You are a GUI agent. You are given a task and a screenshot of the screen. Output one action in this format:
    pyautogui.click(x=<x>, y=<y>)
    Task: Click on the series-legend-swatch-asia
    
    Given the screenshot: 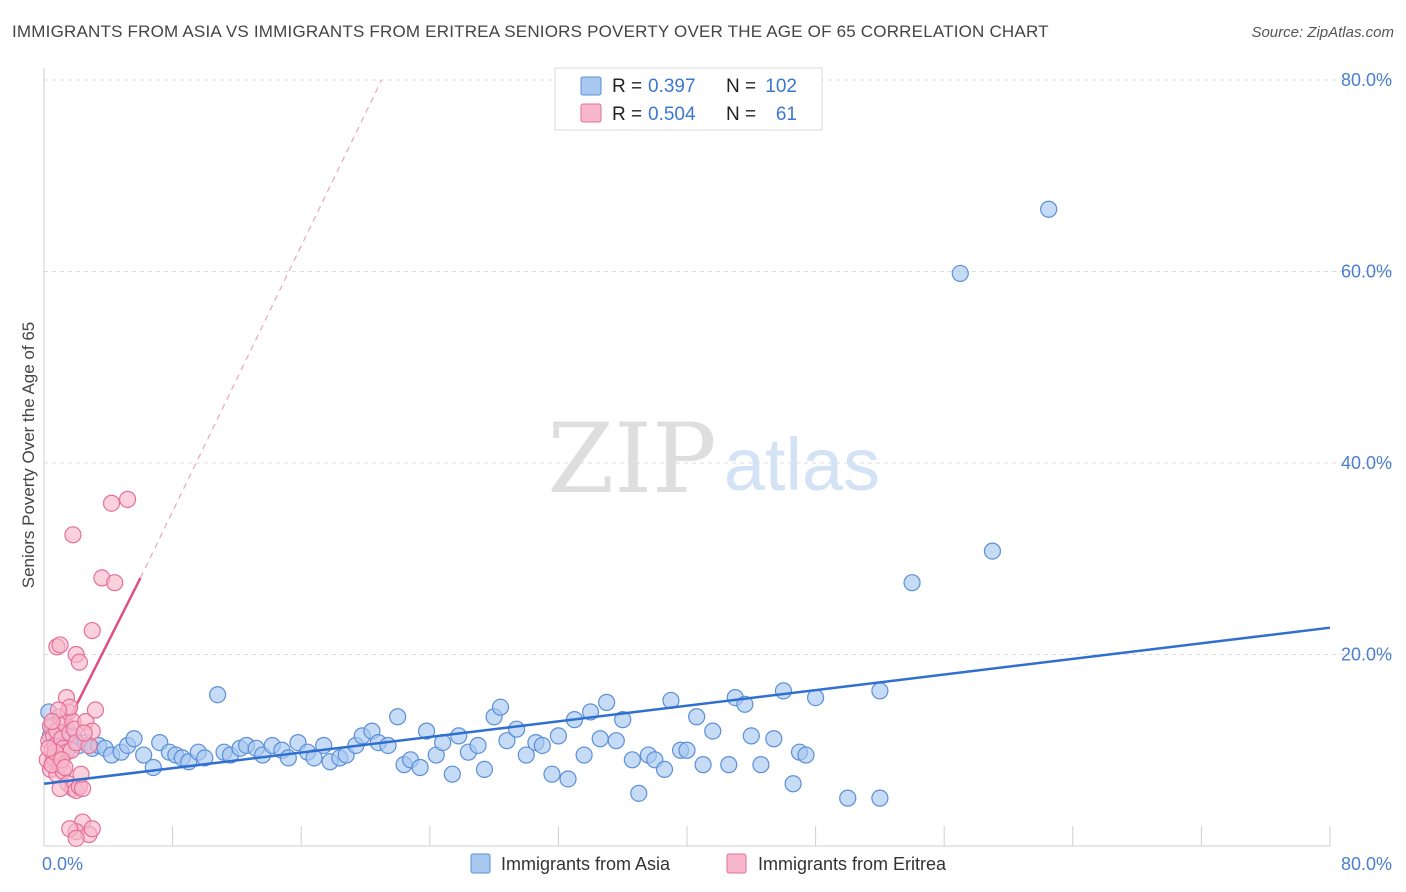 What is the action you would take?
    pyautogui.click(x=480, y=863)
    